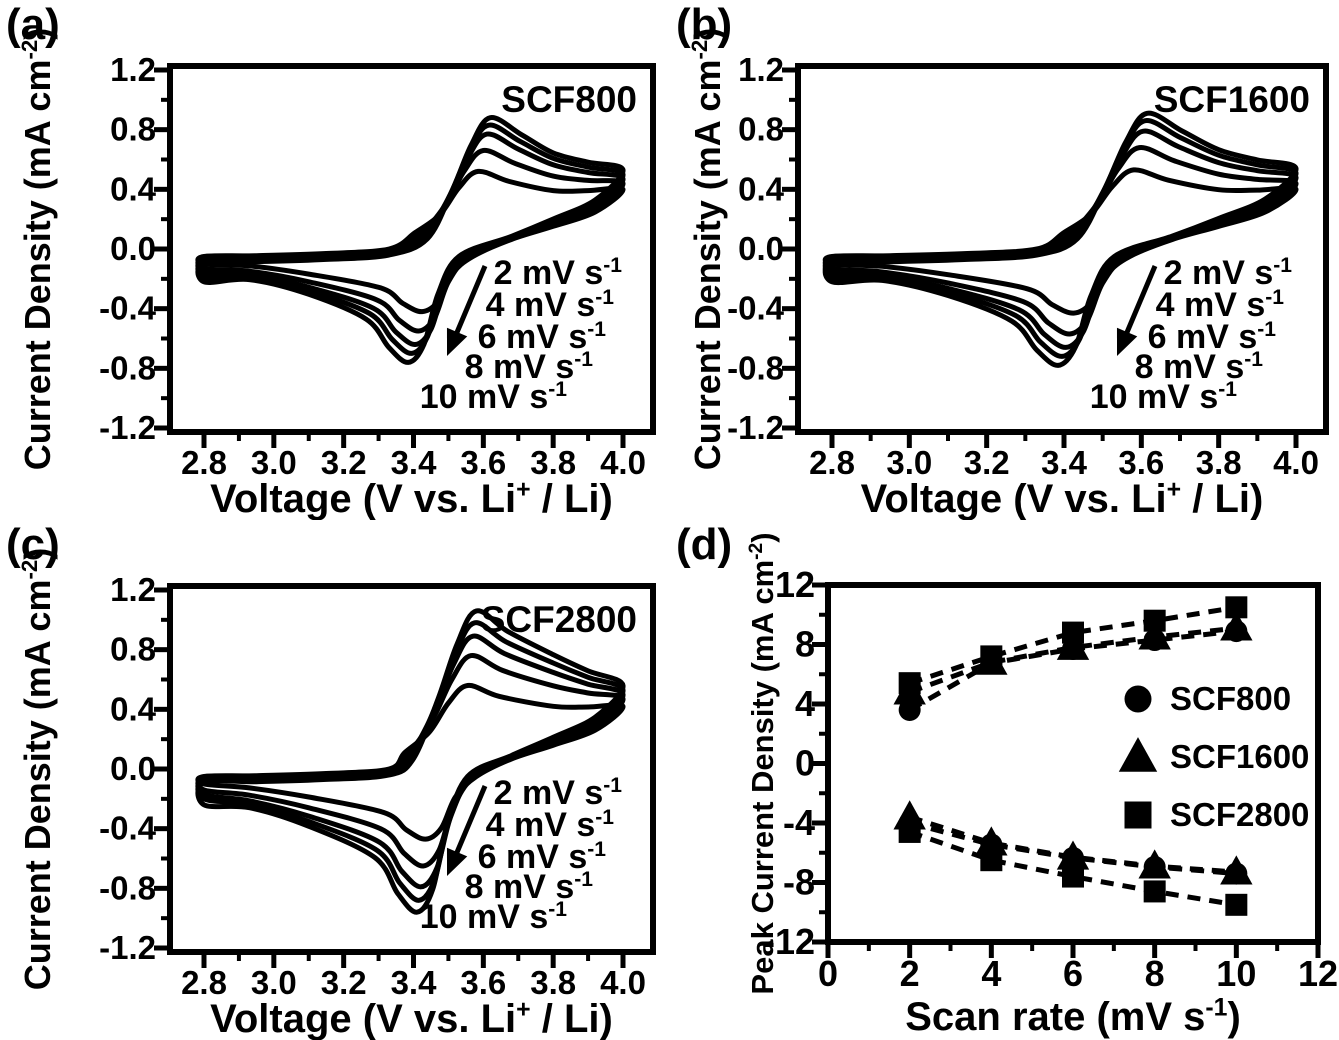  What do you see at coordinates (910, 973) in the screenshot?
I see `svg-text: 2` at bounding box center [910, 973].